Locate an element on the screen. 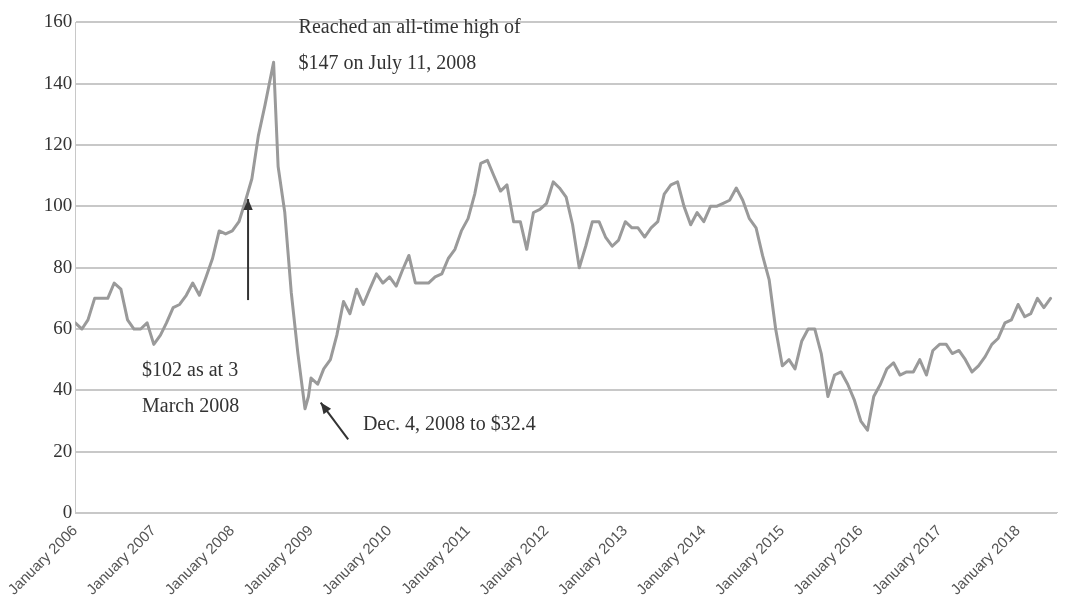 The height and width of the screenshot is (610, 1067). y-tick-label: 140 is located at coordinates (58, 82).